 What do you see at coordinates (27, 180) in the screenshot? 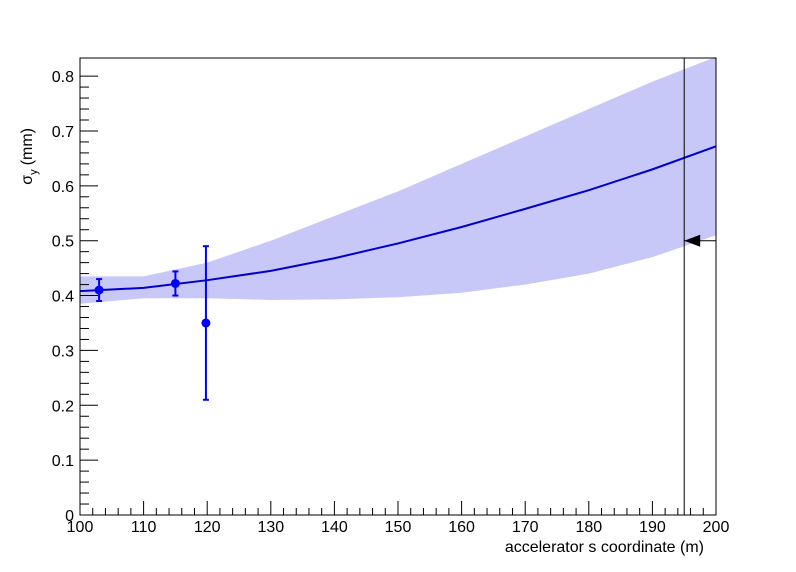
I see `y-label-symbol: σ` at bounding box center [27, 180].